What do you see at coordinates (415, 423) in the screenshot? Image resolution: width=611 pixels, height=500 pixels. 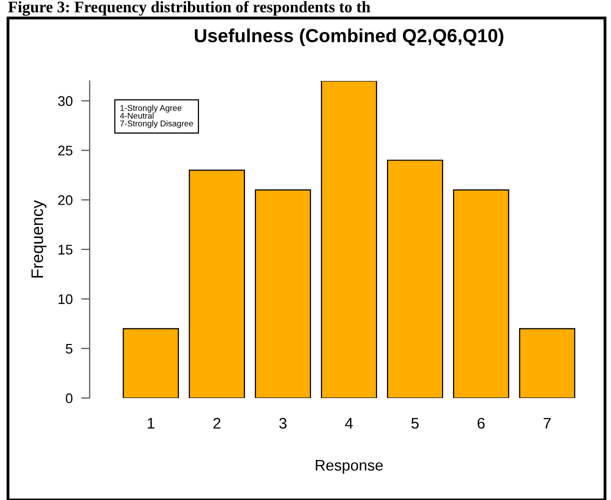 I see `x-tick-label: 5` at bounding box center [415, 423].